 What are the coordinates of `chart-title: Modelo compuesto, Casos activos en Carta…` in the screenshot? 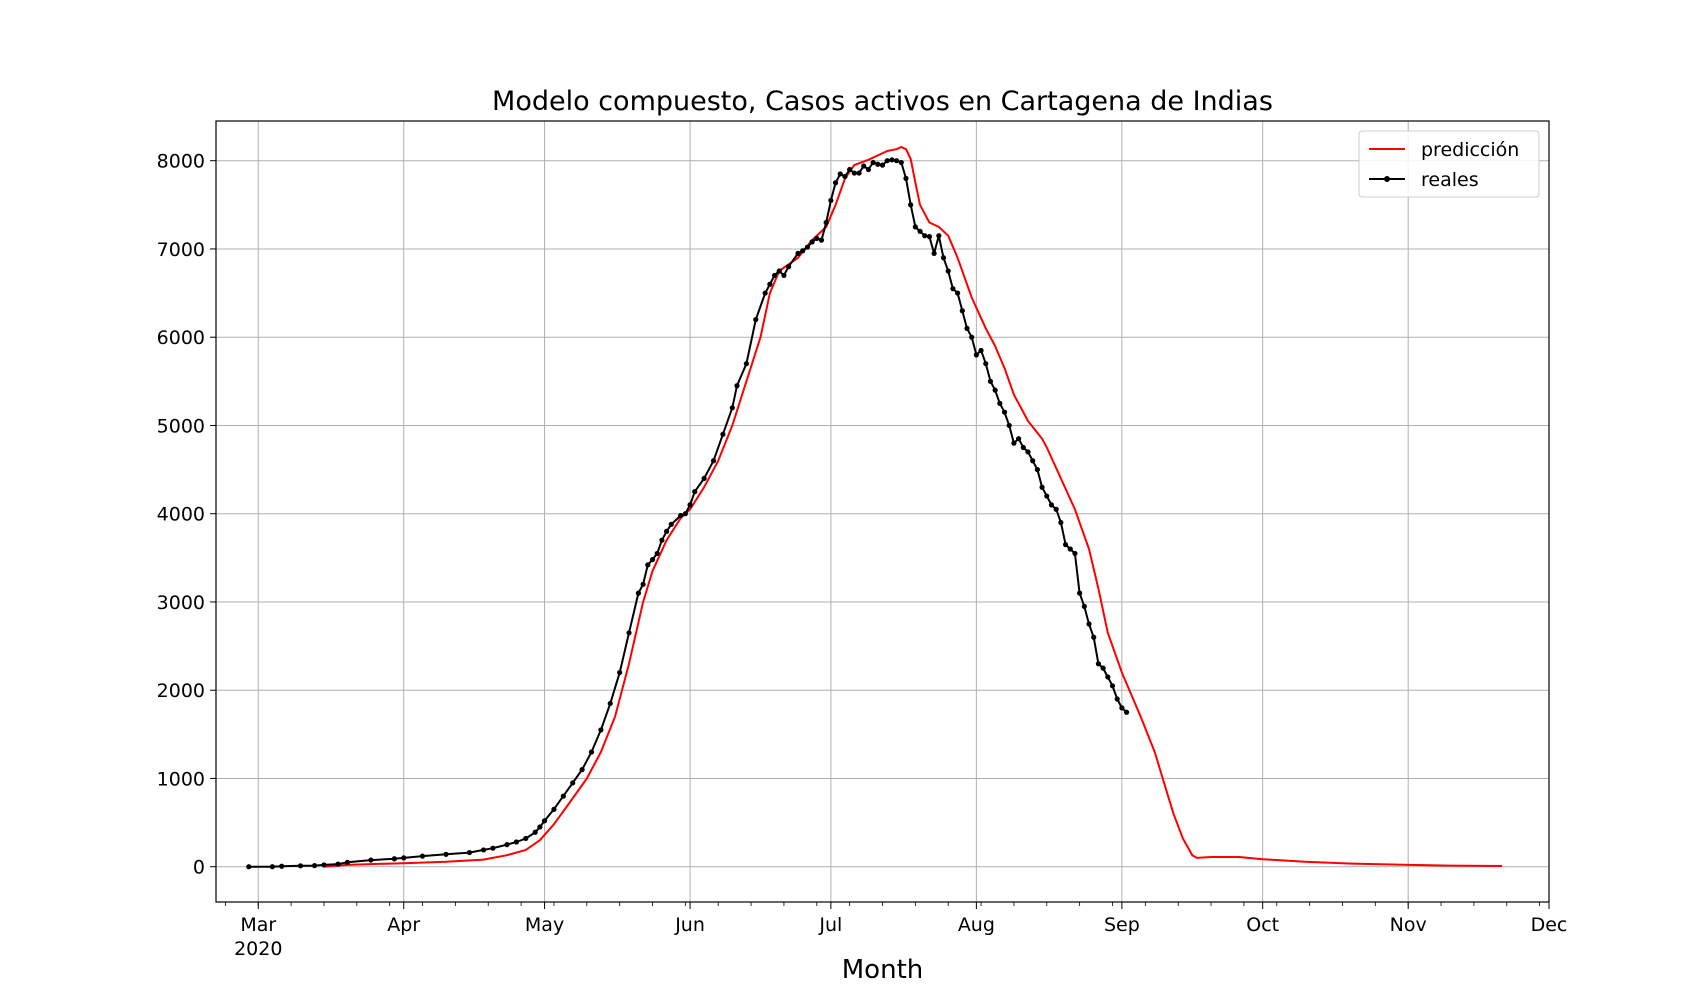 It's located at (882, 101).